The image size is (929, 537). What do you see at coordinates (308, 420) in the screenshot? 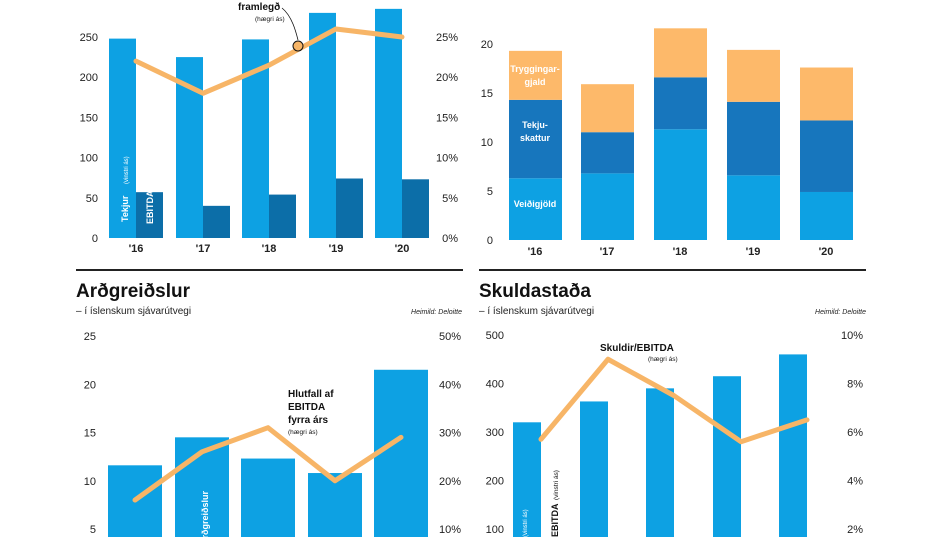
I see `p2-ratio-label-3: fyrra árs` at bounding box center [308, 420].